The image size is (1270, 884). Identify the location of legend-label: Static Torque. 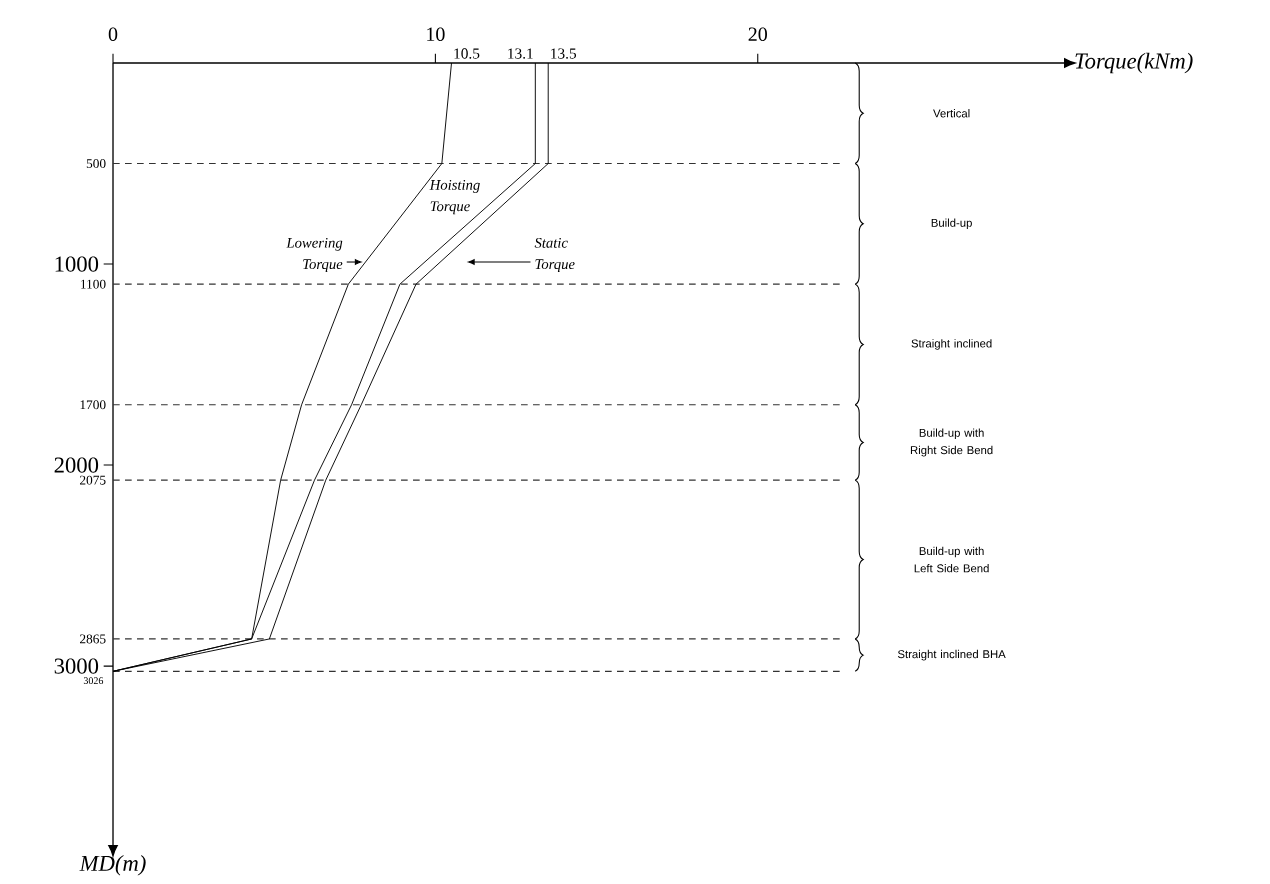
(554, 255).